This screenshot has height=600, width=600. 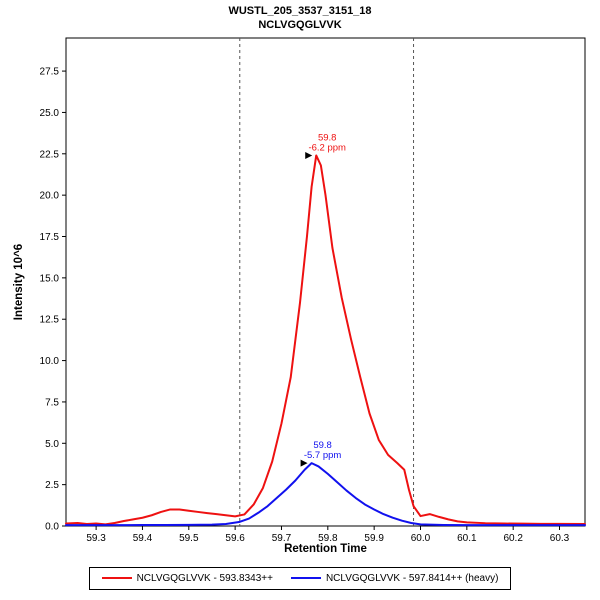 I want to click on legend-label-light: NCLVGQGLVVK - 593.8343++, so click(x=204, y=578).